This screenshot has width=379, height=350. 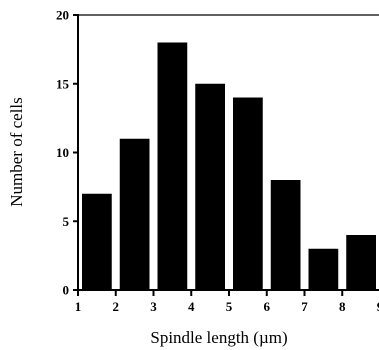 I want to click on x-tick-label: 6, so click(x=267, y=306).